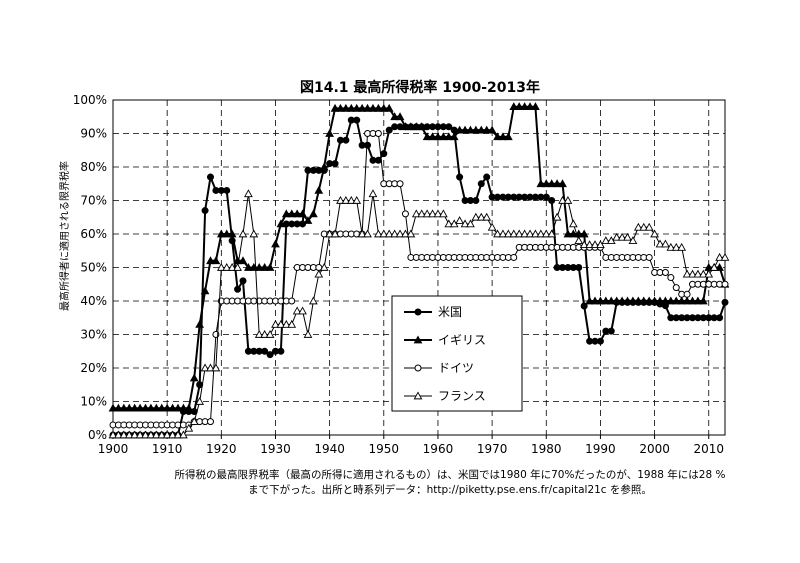 The height and width of the screenshot is (563, 800). I want to click on x-tick-label: 1970, so click(492, 449).